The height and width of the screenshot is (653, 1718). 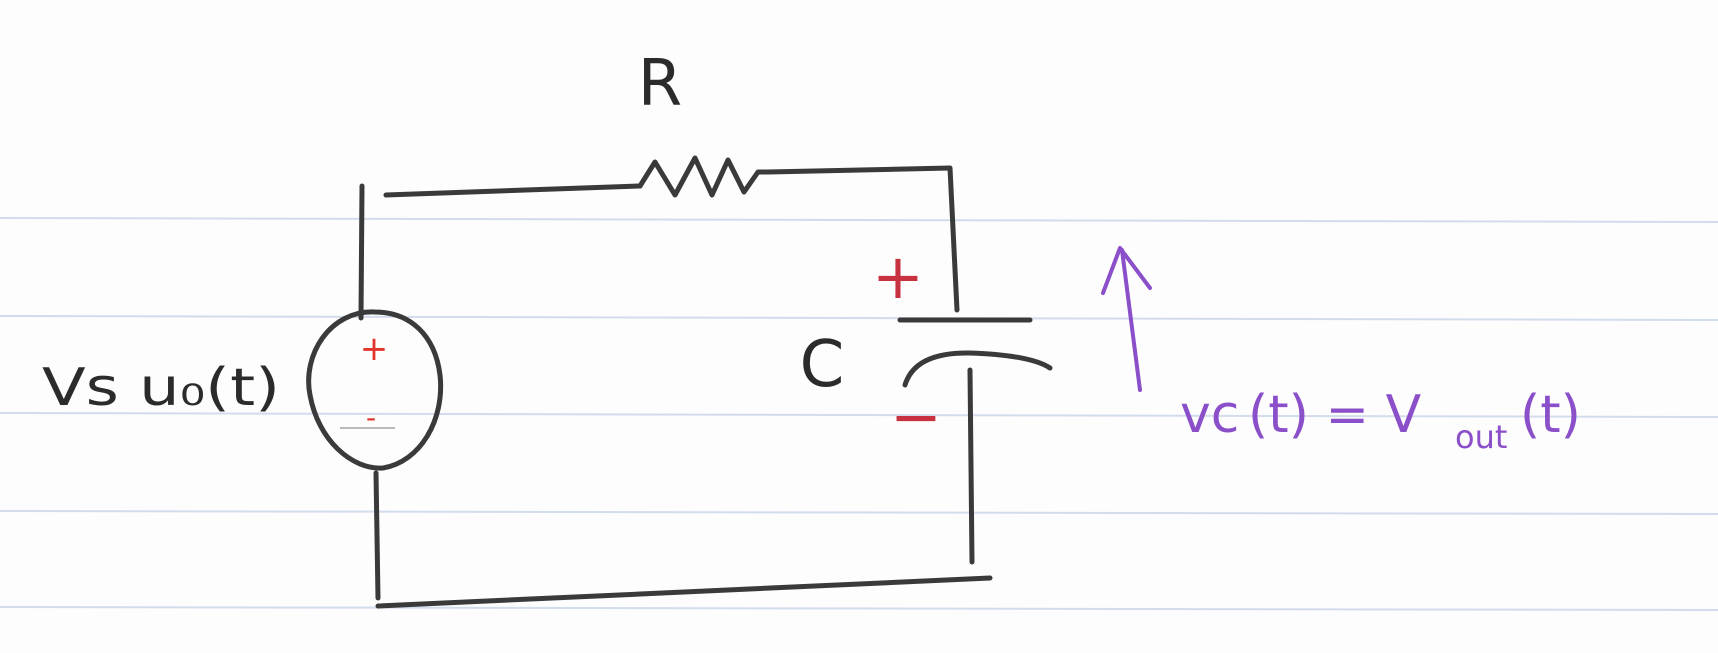 What do you see at coordinates (916, 416) in the screenshot?
I see `capacitor-minus-sign: −` at bounding box center [916, 416].